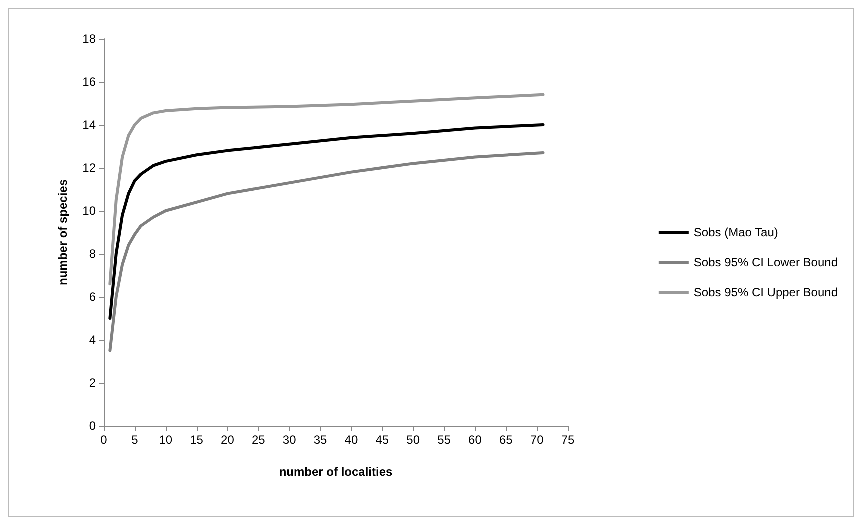  I want to click on y-tick-label: 0, so click(92, 426).